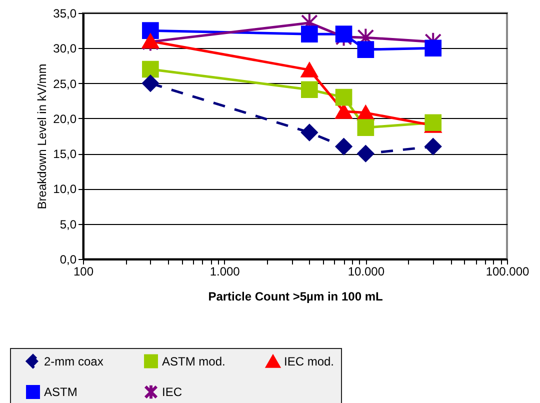  What do you see at coordinates (74, 361) in the screenshot?
I see `legend-label: 2-mm coax` at bounding box center [74, 361].